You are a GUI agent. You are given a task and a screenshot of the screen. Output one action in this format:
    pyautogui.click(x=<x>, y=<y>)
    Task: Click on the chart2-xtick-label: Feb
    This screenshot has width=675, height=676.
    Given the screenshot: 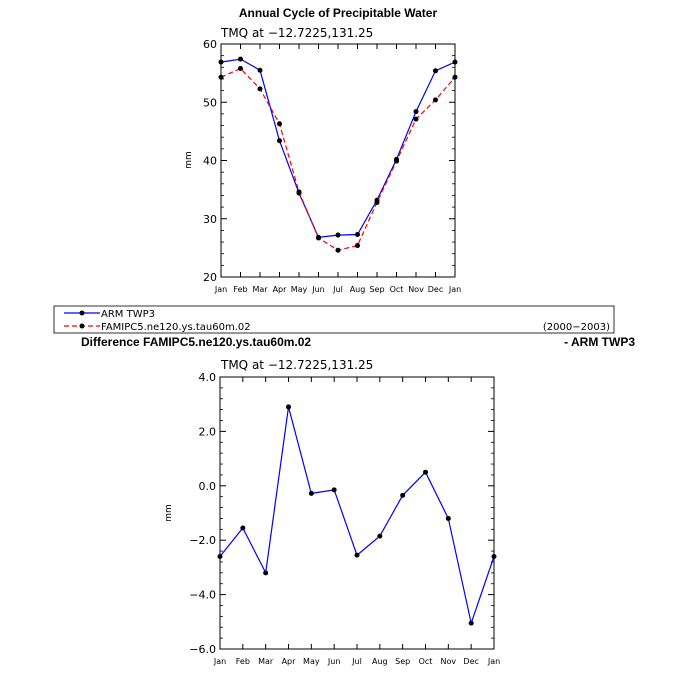 What is the action you would take?
    pyautogui.click(x=243, y=661)
    